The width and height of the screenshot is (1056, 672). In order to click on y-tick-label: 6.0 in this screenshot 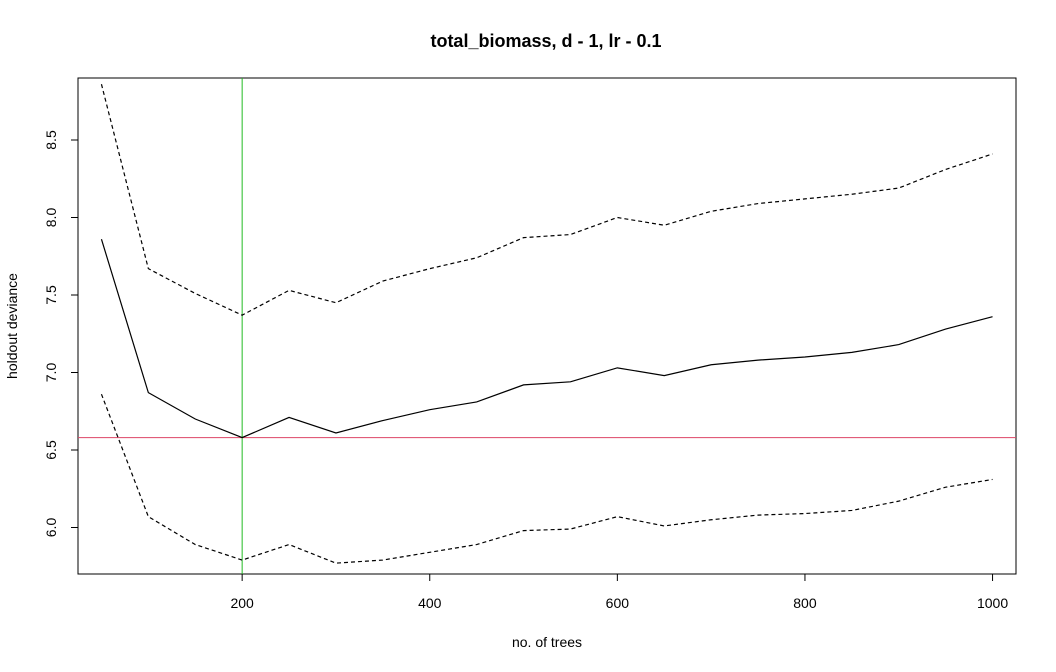, I will do `click(51, 528)`.